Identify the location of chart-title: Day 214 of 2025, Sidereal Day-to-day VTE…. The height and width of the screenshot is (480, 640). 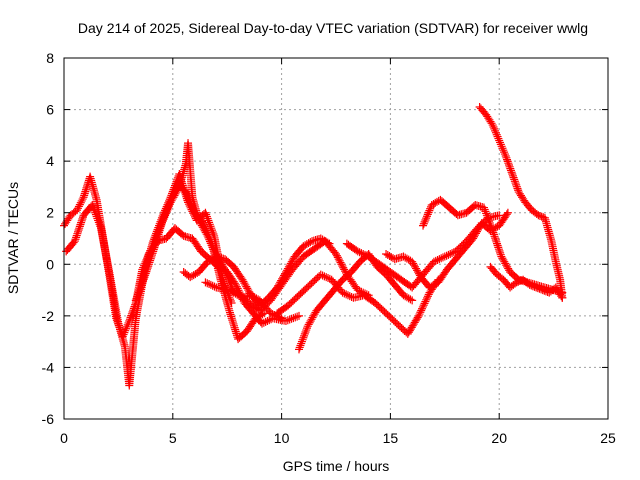
(333, 28).